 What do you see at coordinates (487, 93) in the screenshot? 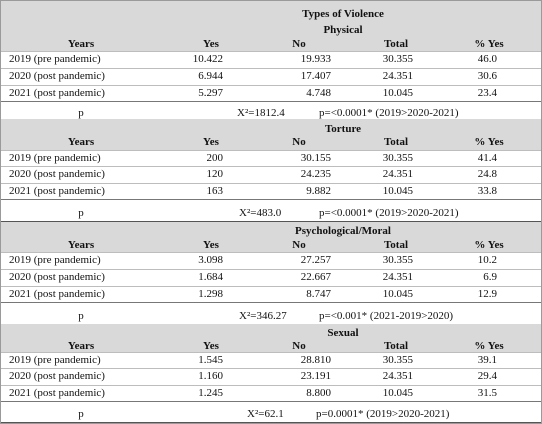
I see `cell: 23.4` at bounding box center [487, 93].